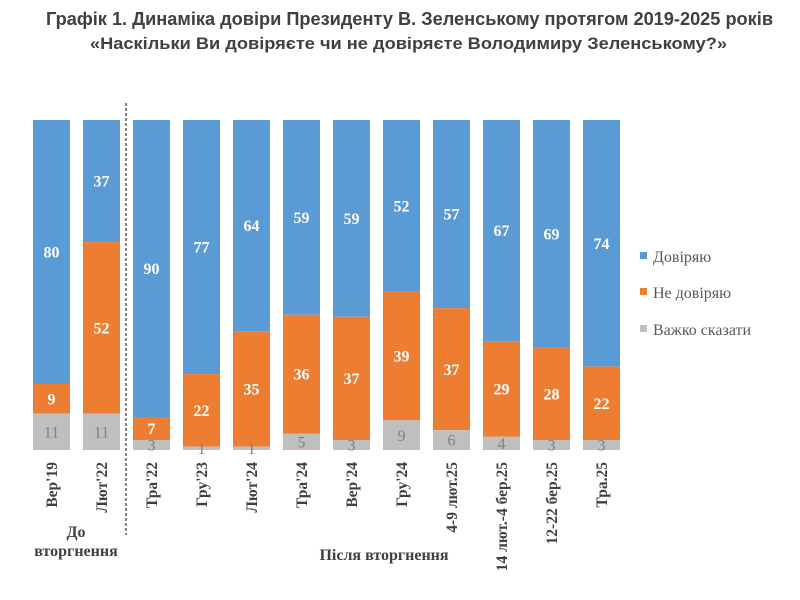 This screenshot has width=800, height=600. Describe the element at coordinates (102, 487) in the screenshot. I see `category-label: Лют'22` at that location.